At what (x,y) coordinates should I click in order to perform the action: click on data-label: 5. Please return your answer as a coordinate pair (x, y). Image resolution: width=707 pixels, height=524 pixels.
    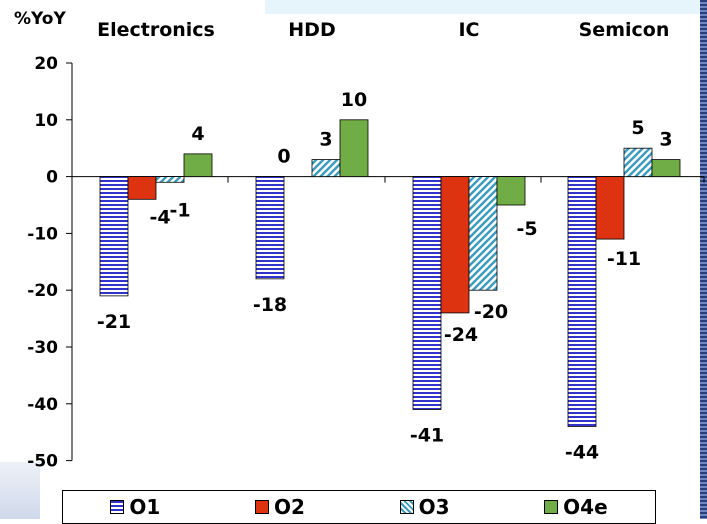
    Looking at the image, I should click on (637, 128).